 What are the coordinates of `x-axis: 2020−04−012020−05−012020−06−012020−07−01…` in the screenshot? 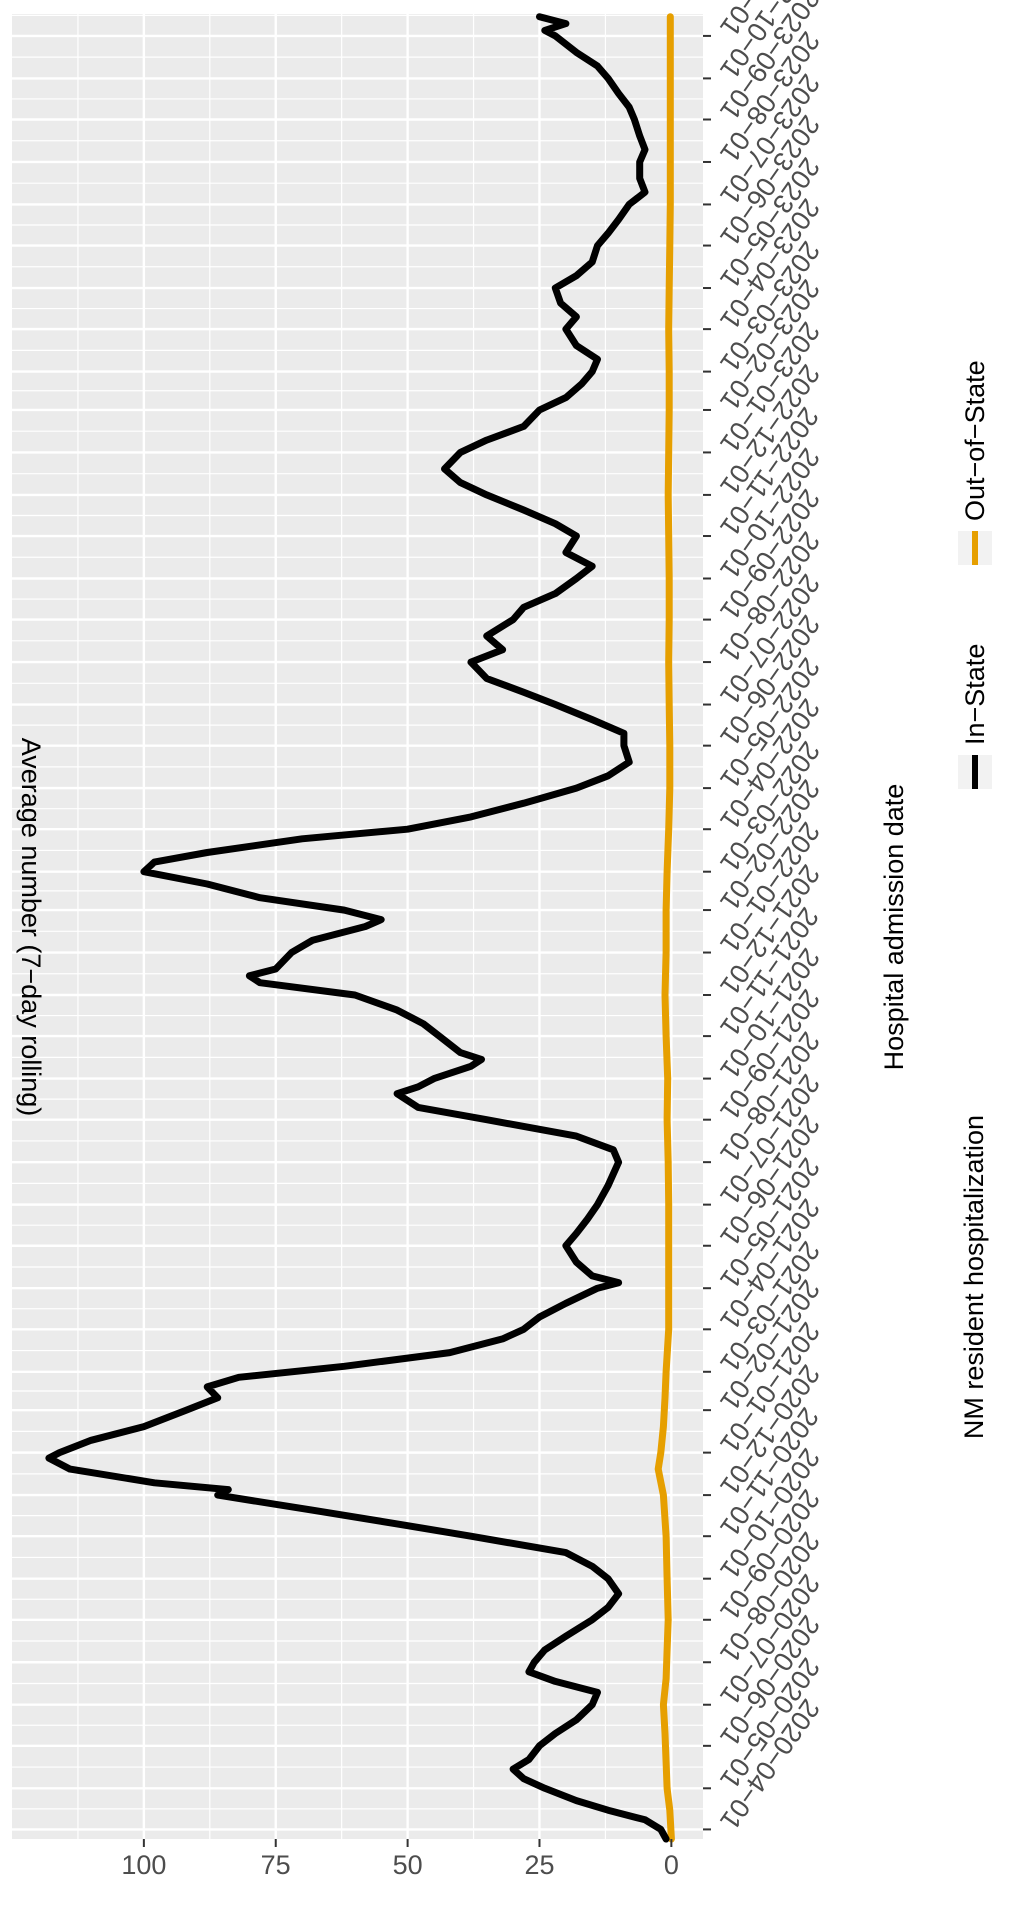 It's located at (764, 917).